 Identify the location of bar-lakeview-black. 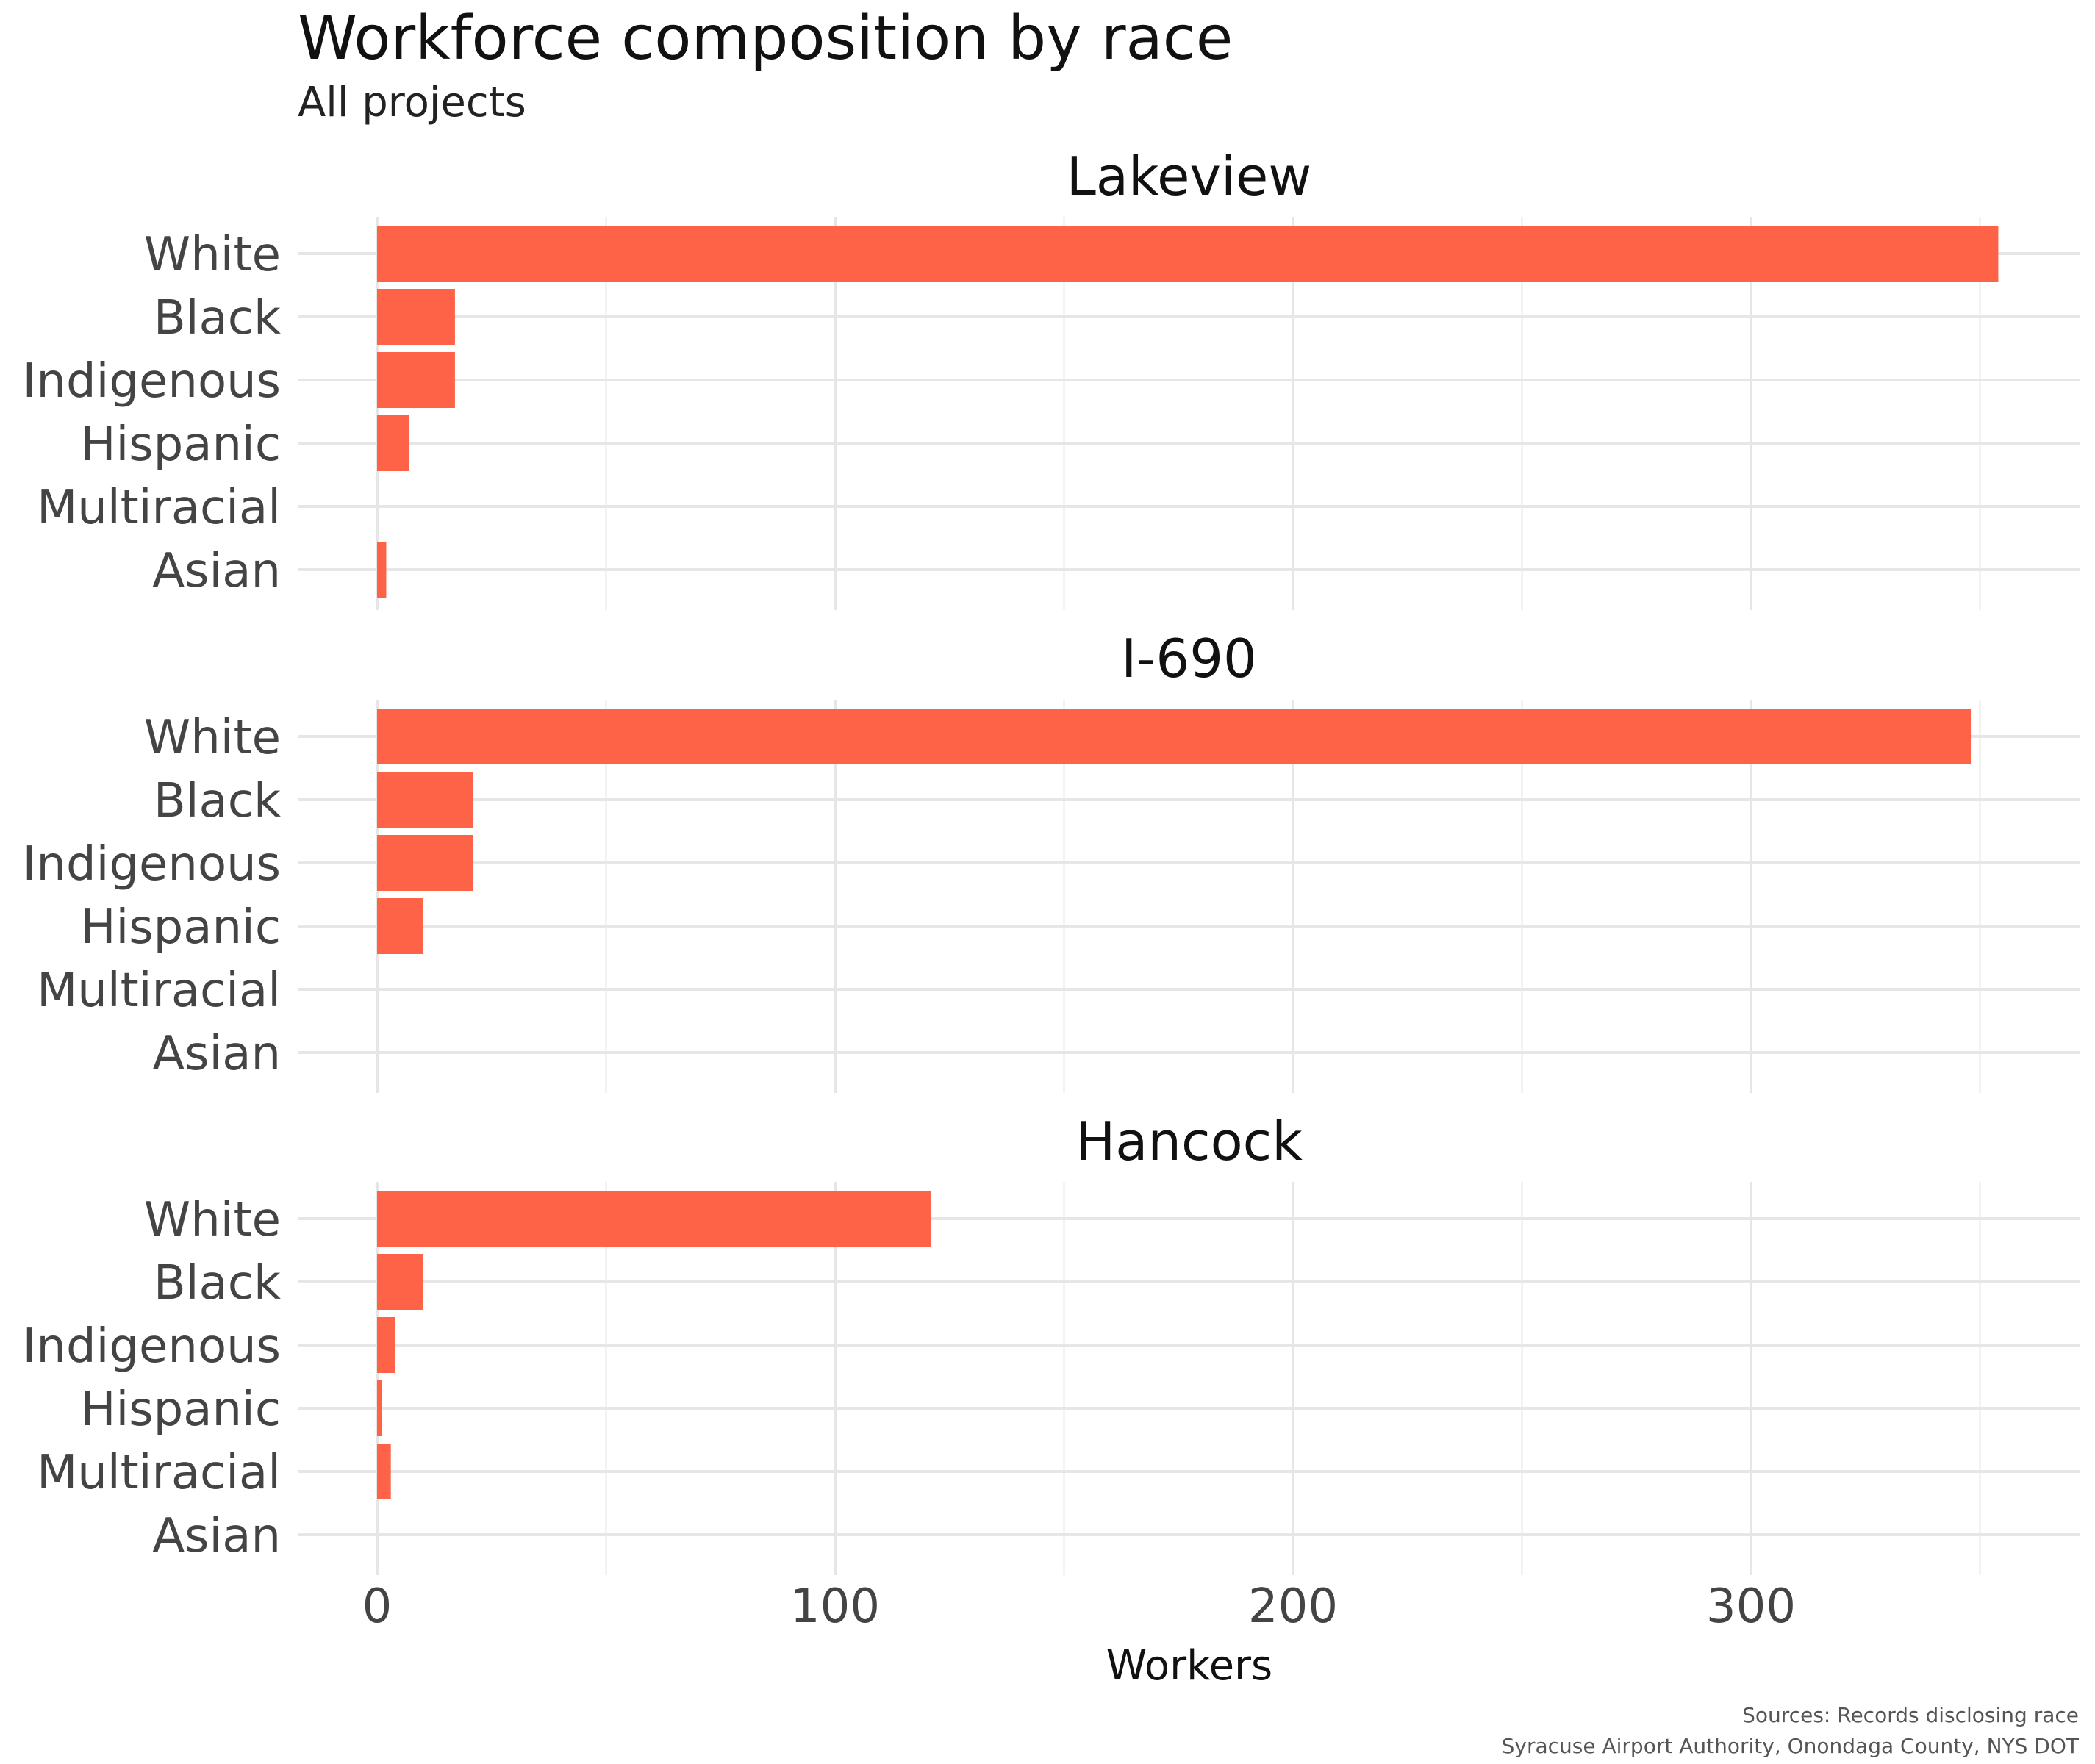
(416, 317).